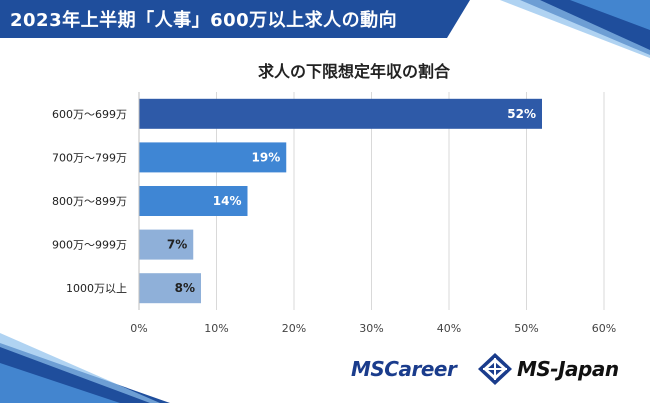 This screenshot has height=403, width=650. What do you see at coordinates (89, 157) in the screenshot?
I see `category-label: 700万～799万` at bounding box center [89, 157].